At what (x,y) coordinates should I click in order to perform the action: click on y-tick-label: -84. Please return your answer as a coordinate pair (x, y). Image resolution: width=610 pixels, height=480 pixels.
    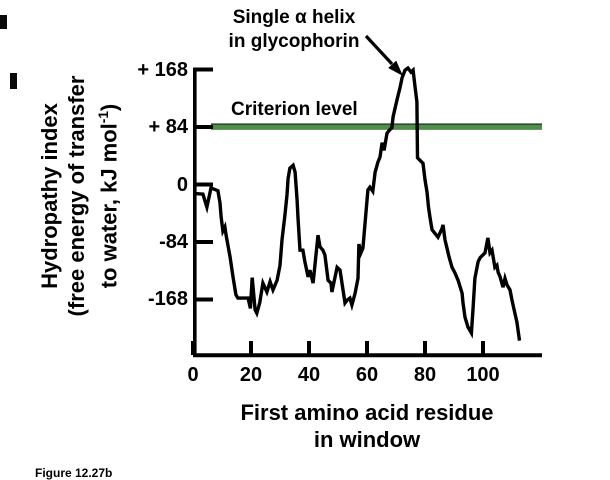
    Looking at the image, I should click on (173, 241).